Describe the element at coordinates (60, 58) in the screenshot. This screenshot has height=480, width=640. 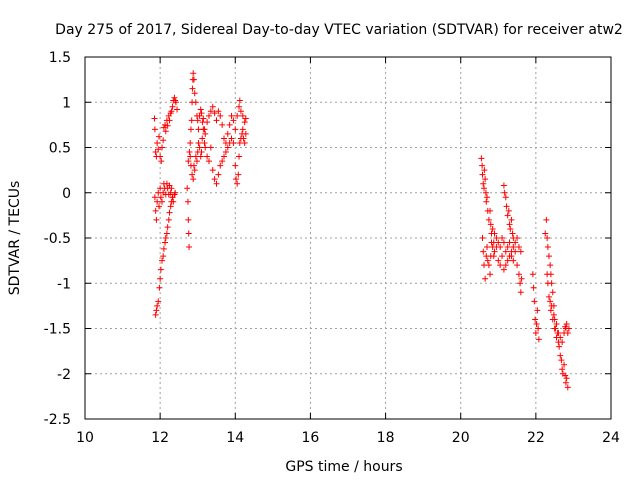
I see `y-tick-label: 1.5` at that location.